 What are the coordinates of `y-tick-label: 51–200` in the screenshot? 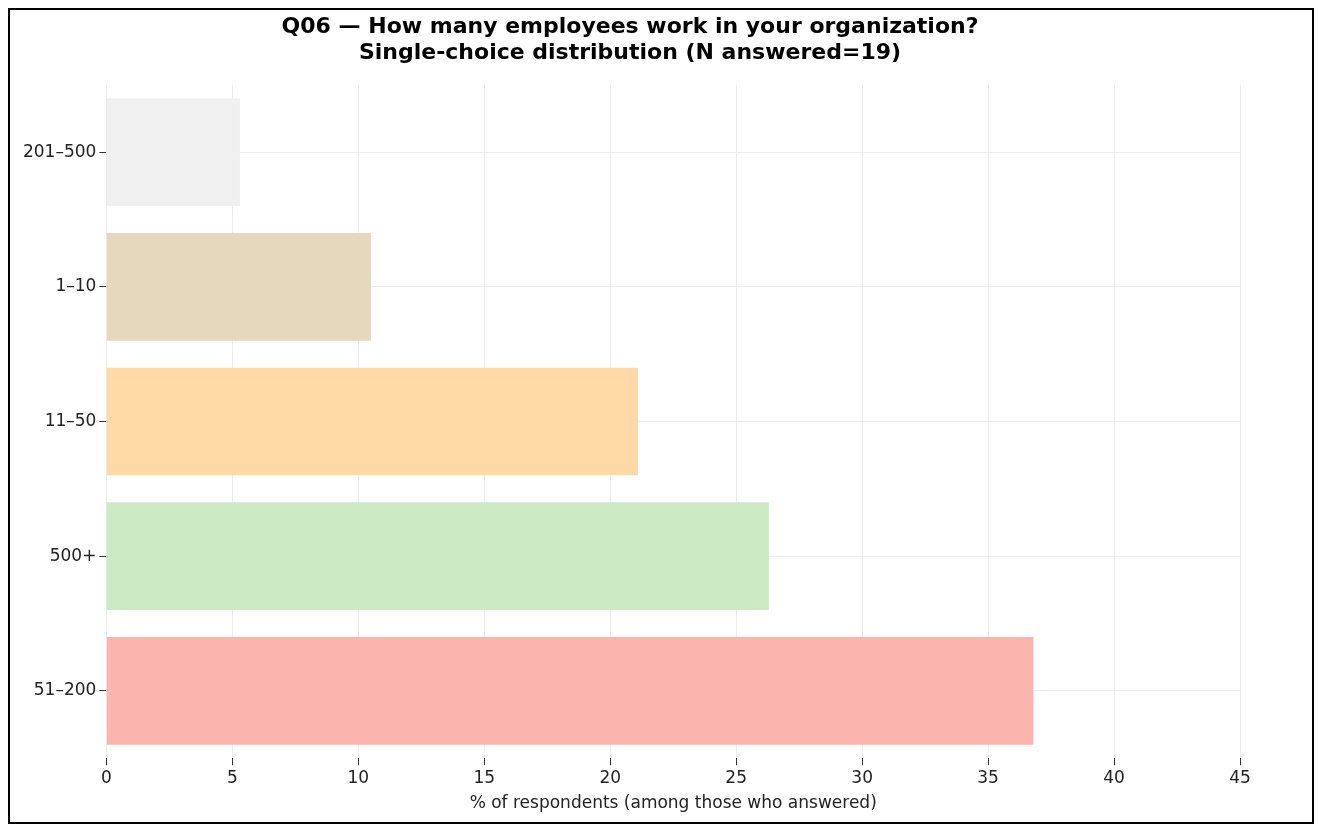 It's located at (65, 689).